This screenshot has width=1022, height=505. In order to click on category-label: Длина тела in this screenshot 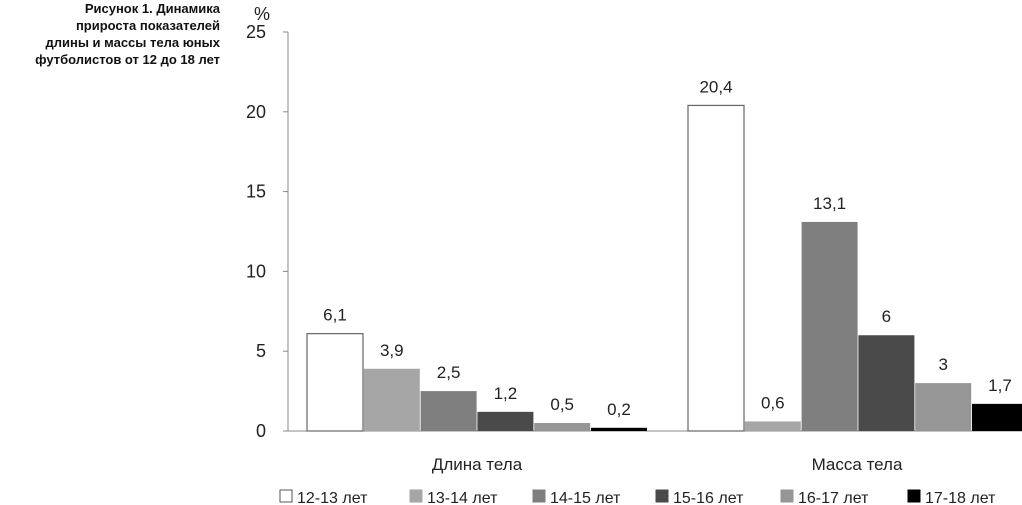, I will do `click(477, 464)`.